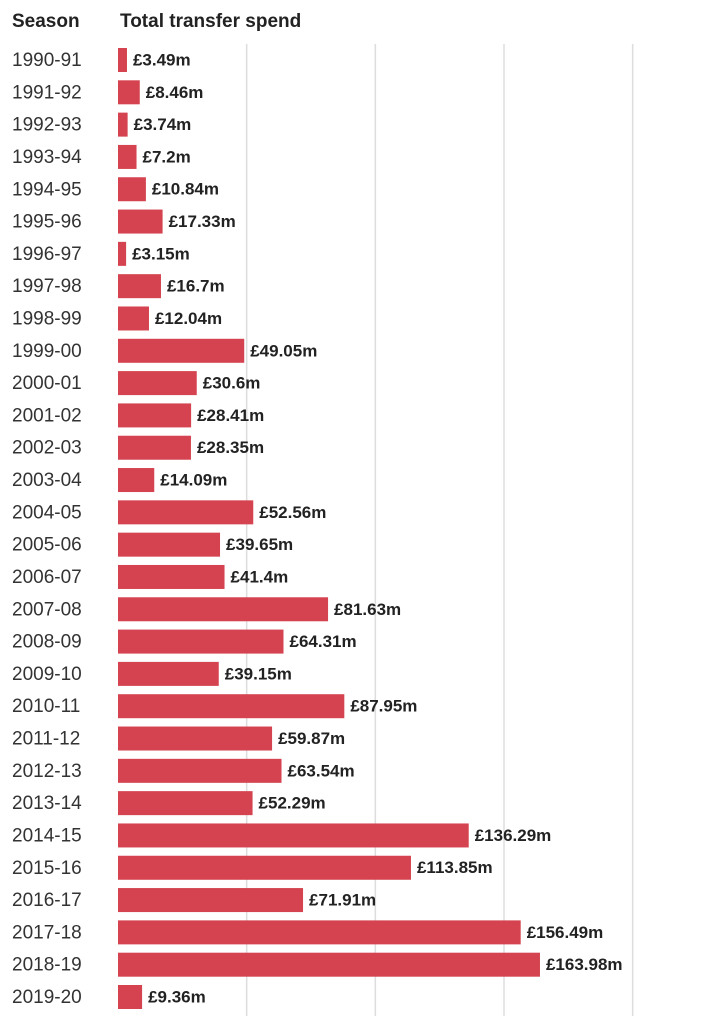 This screenshot has height=1024, width=713. What do you see at coordinates (367, 609) in the screenshot?
I see `value-label: £81.63m` at bounding box center [367, 609].